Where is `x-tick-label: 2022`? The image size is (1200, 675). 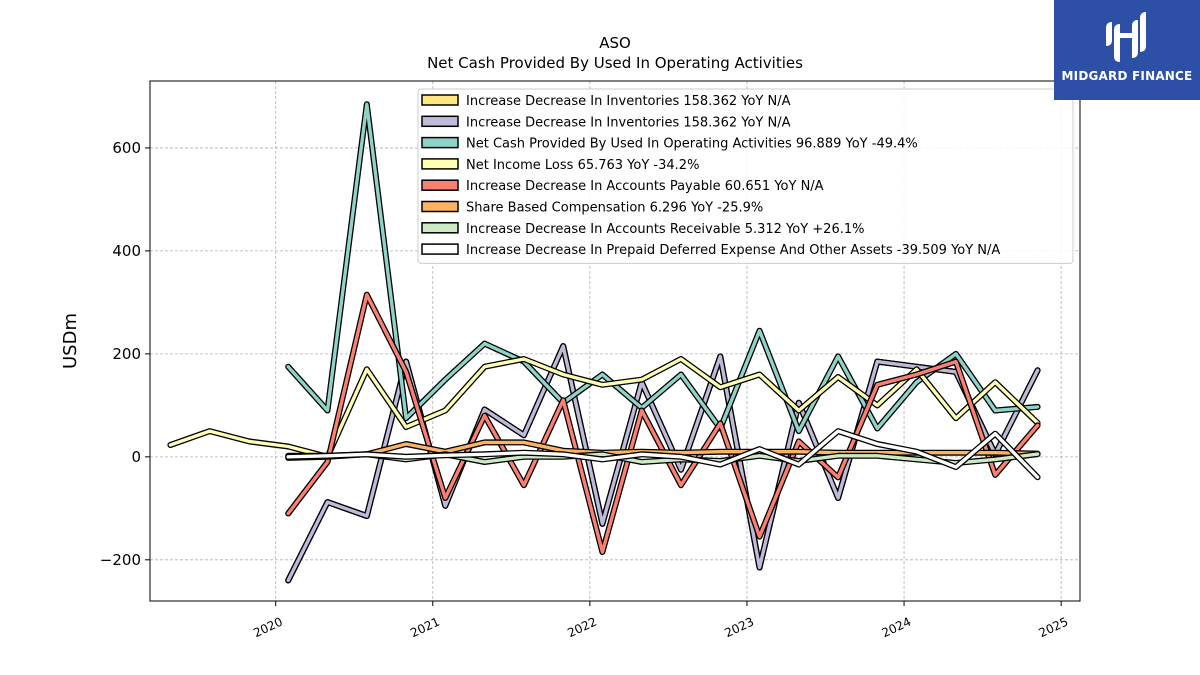 x-tick-label: 2022 is located at coordinates (582, 628).